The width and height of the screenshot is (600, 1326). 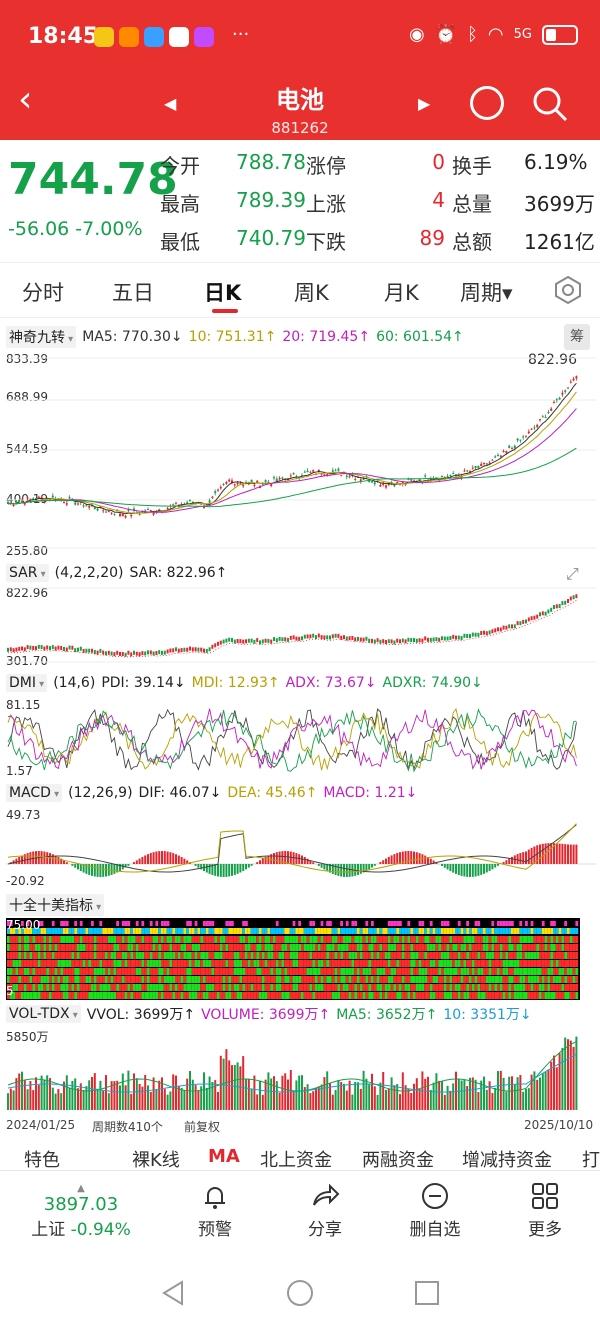 What do you see at coordinates (27, 573) in the screenshot?
I see `sar-indicator-select: SAR` at bounding box center [27, 573].